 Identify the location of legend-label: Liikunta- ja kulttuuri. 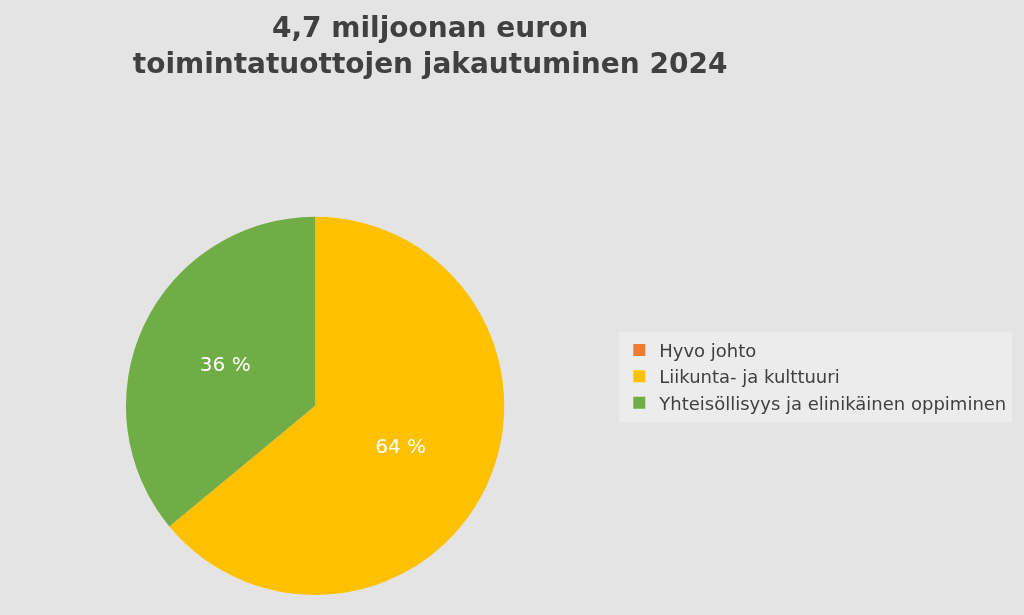
(749, 377).